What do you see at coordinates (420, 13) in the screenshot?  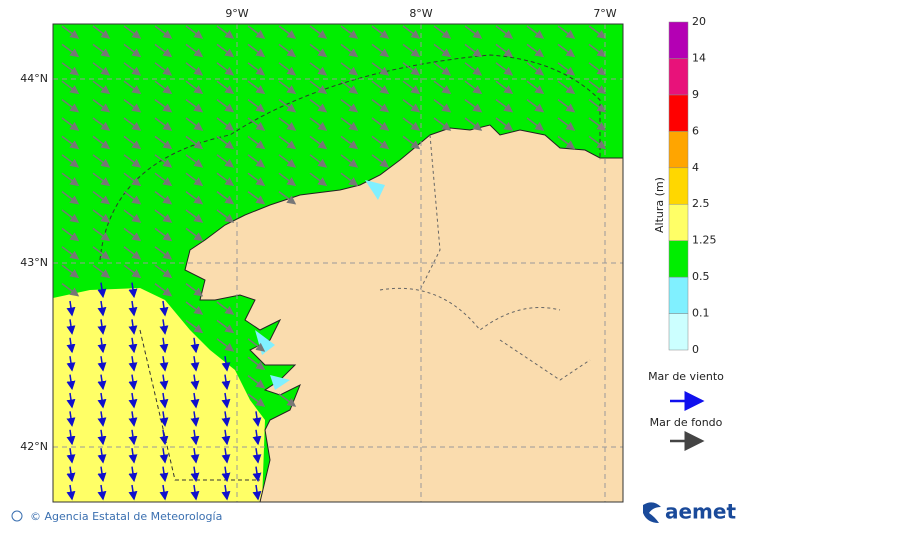 I see `lon-label: 8°W` at bounding box center [420, 13].